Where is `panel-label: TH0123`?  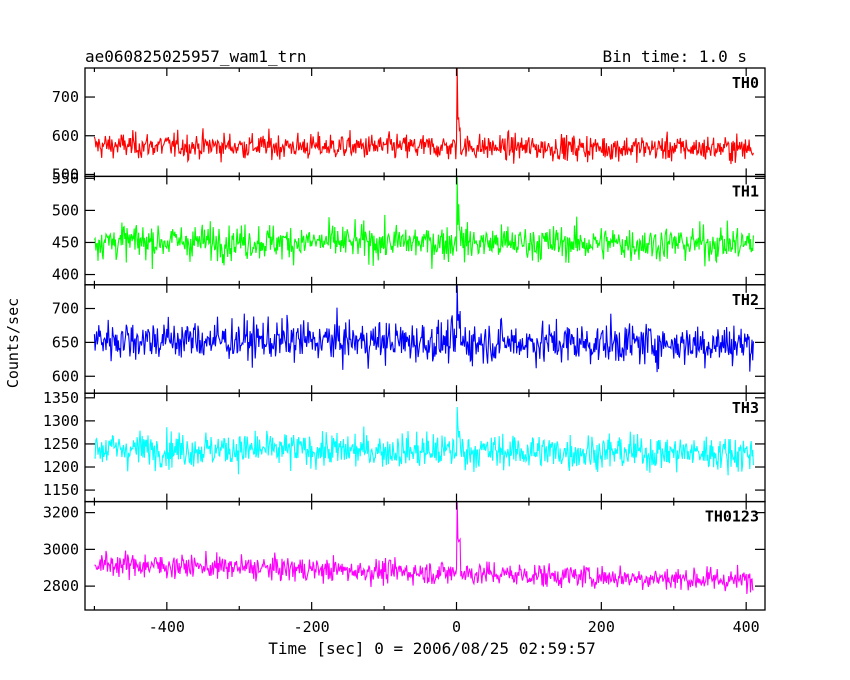
panel-label: TH0123 is located at coordinates (732, 517).